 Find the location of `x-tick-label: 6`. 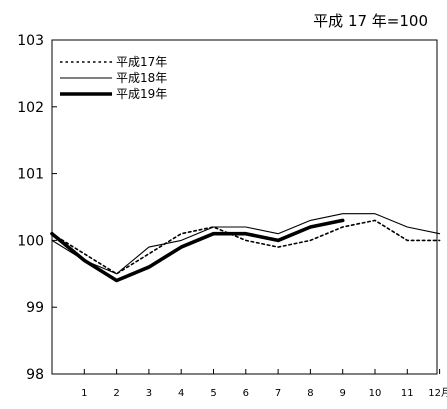

x-tick-label: 6 is located at coordinates (246, 393).